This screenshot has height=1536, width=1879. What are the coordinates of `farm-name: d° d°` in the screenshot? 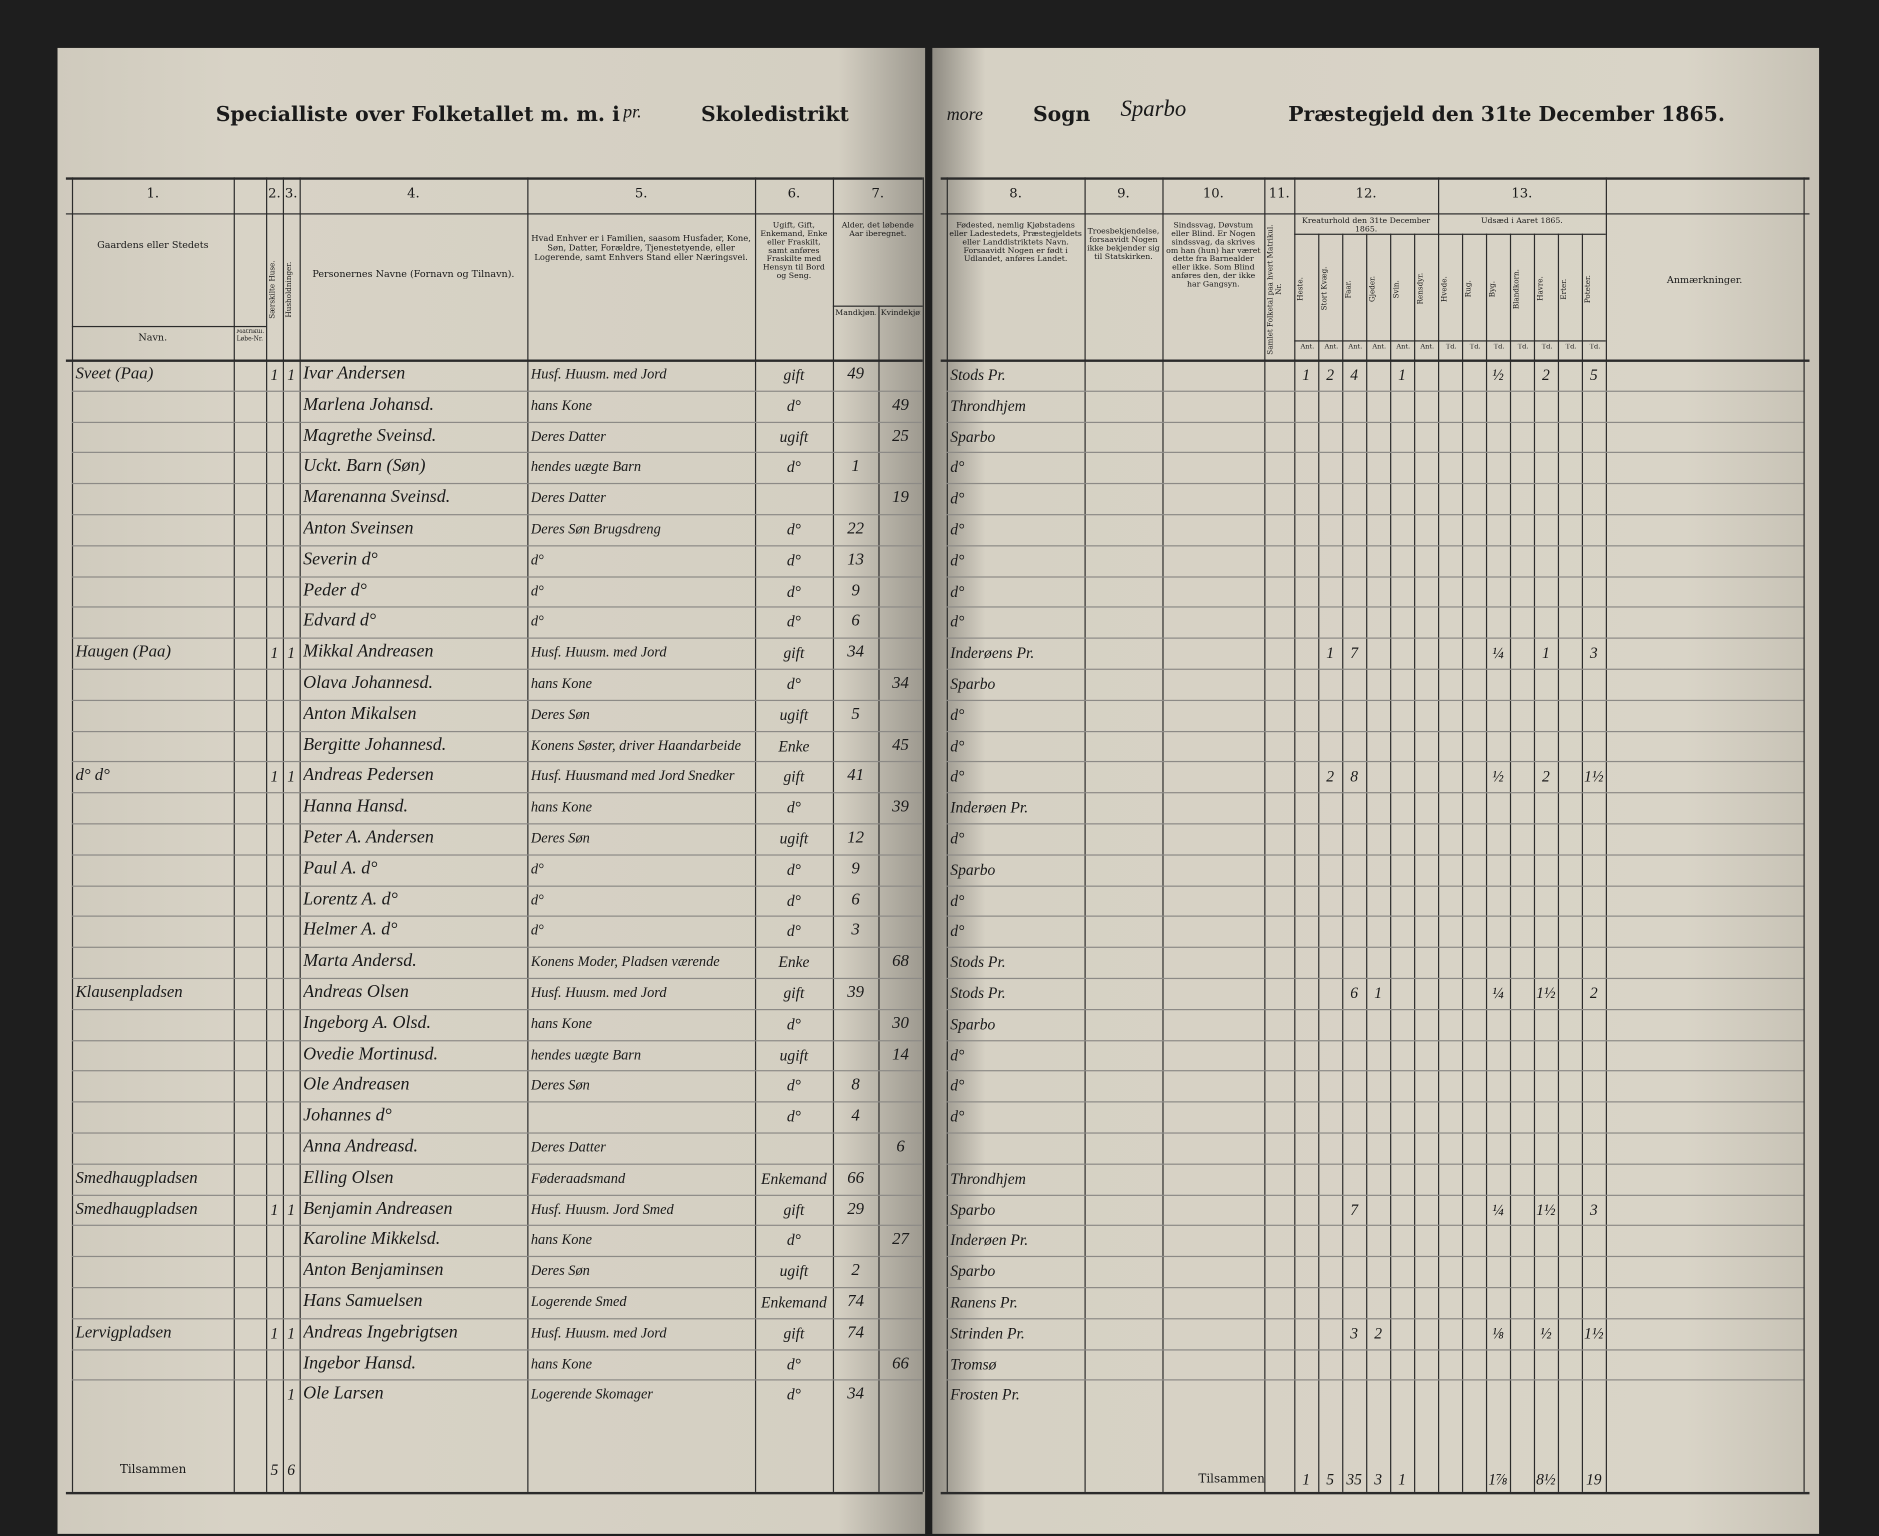 It's located at (92, 776).